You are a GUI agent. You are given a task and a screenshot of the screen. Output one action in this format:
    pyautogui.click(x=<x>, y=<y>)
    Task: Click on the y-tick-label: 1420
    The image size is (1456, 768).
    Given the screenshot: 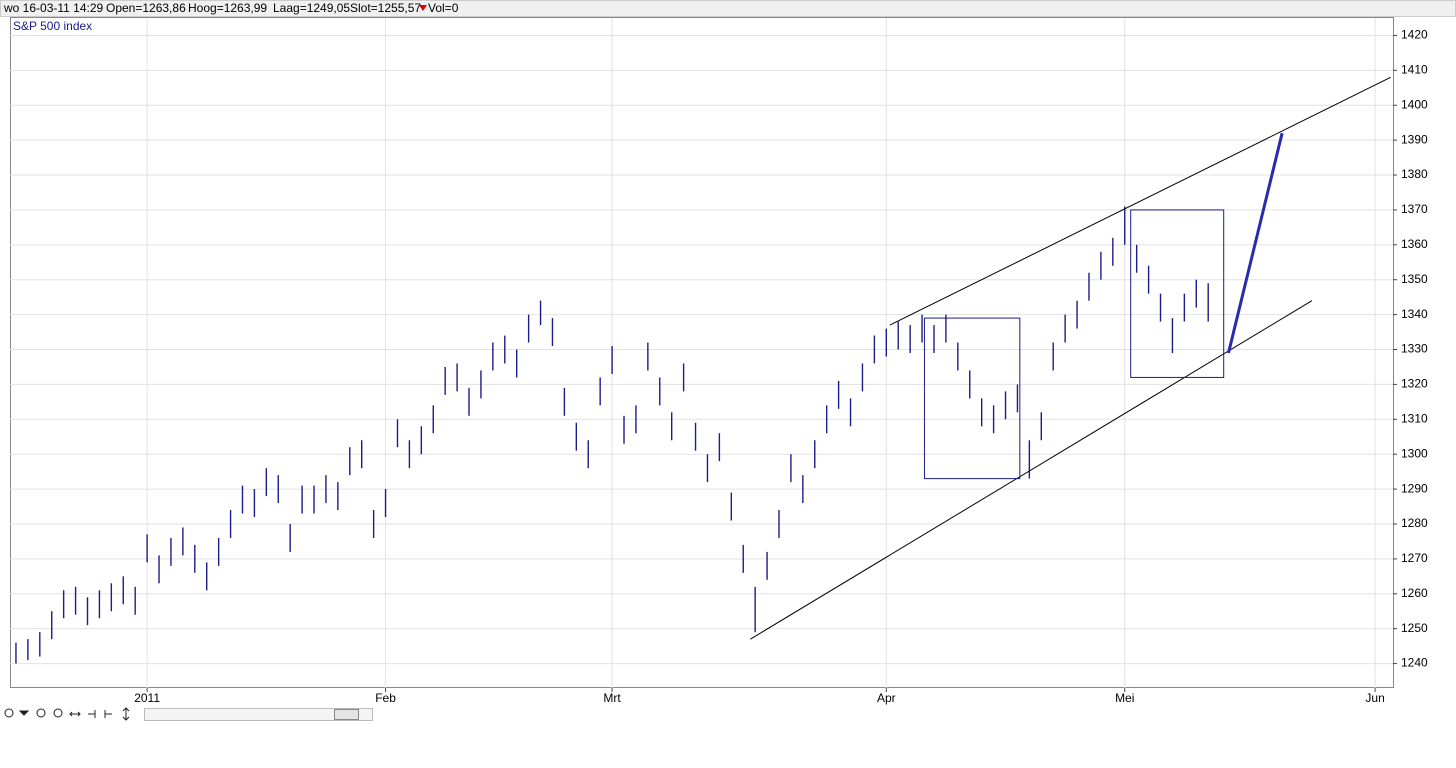 What is the action you would take?
    pyautogui.click(x=1414, y=35)
    